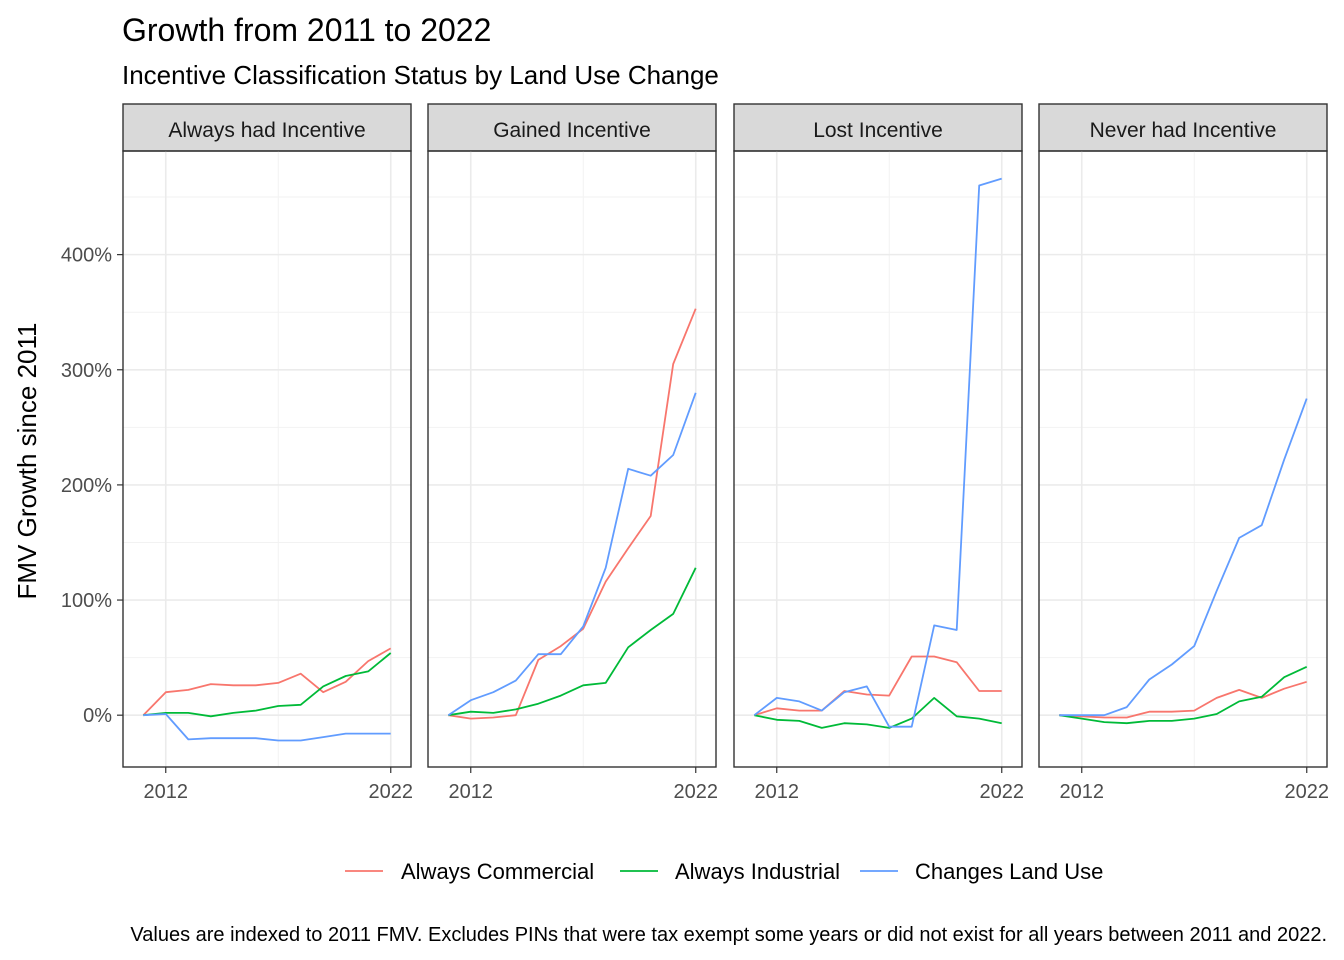 This screenshot has height=960, width=1344. Describe the element at coordinates (86, 371) in the screenshot. I see `y-tick-label: 300%` at that location.